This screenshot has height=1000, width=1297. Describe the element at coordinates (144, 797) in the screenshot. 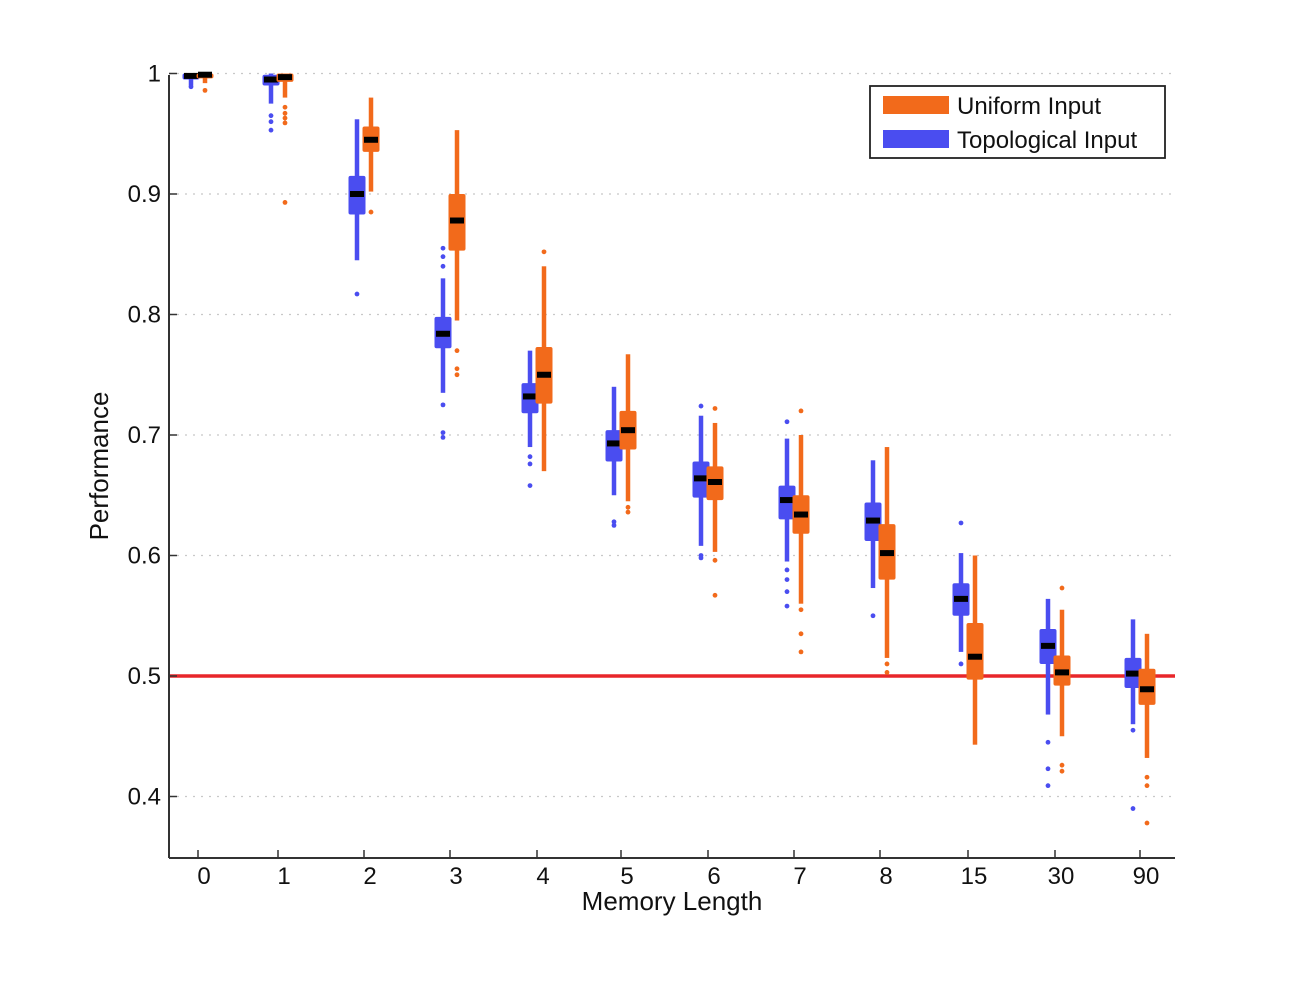

I see `y-tick-label: 0.4` at that location.